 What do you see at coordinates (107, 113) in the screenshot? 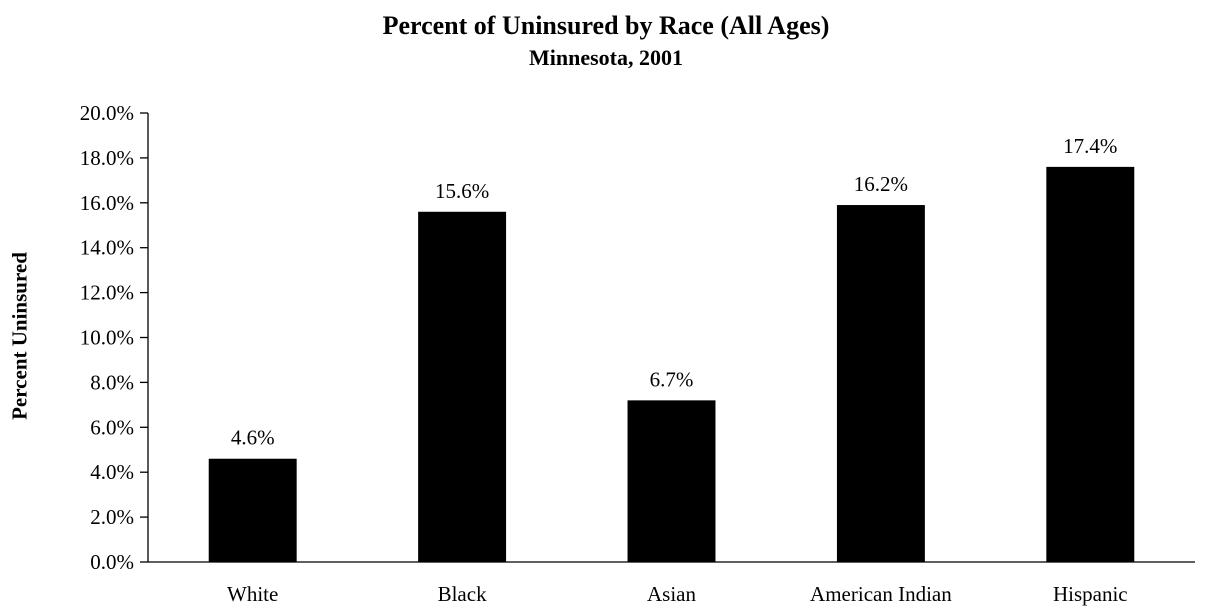
I see `y-tick-label: 20.0%` at bounding box center [107, 113].